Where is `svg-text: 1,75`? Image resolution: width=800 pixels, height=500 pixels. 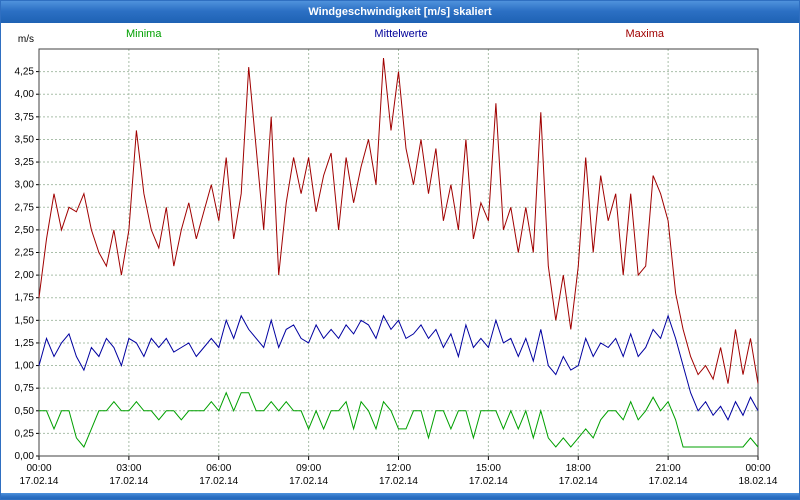 svg-text: 1,75 is located at coordinates (25, 298).